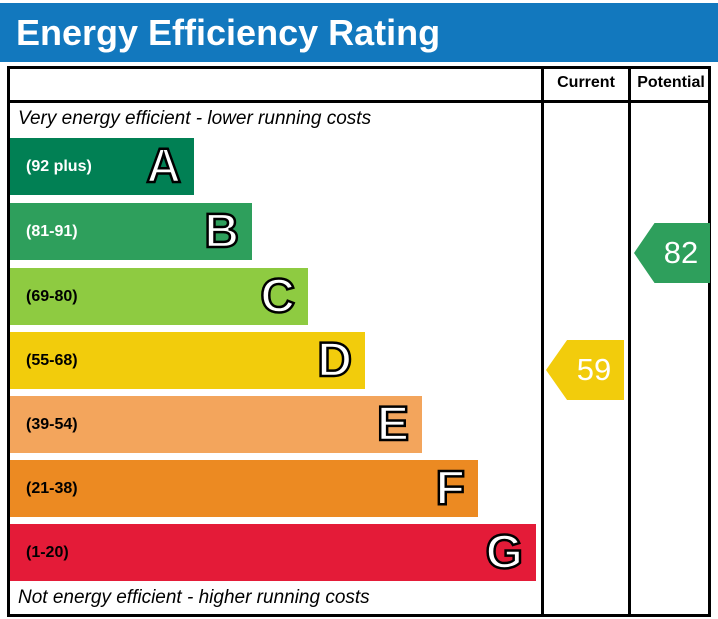 This screenshot has width=718, height=619. What do you see at coordinates (52, 488) in the screenshot?
I see `band-range-label: (21-38)` at bounding box center [52, 488].